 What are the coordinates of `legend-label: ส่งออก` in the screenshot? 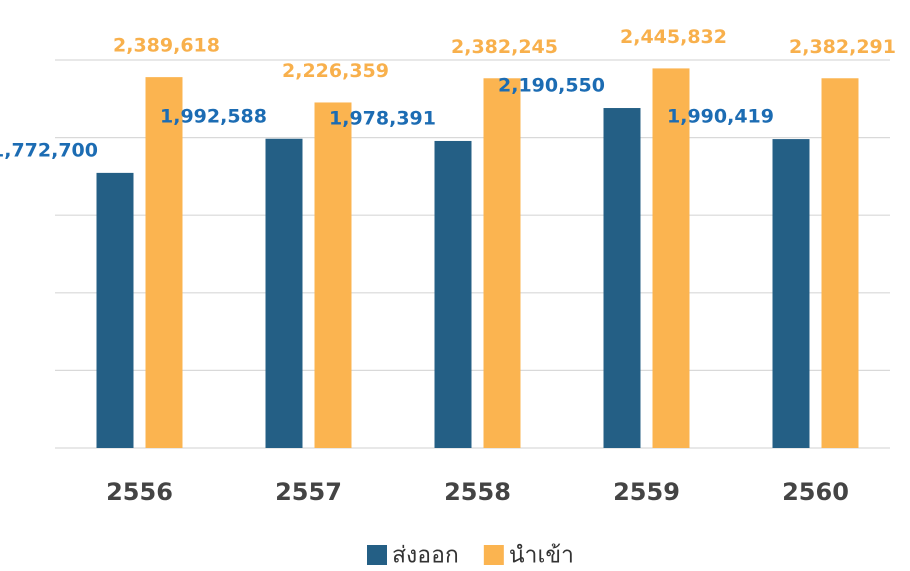 It's located at (425, 556).